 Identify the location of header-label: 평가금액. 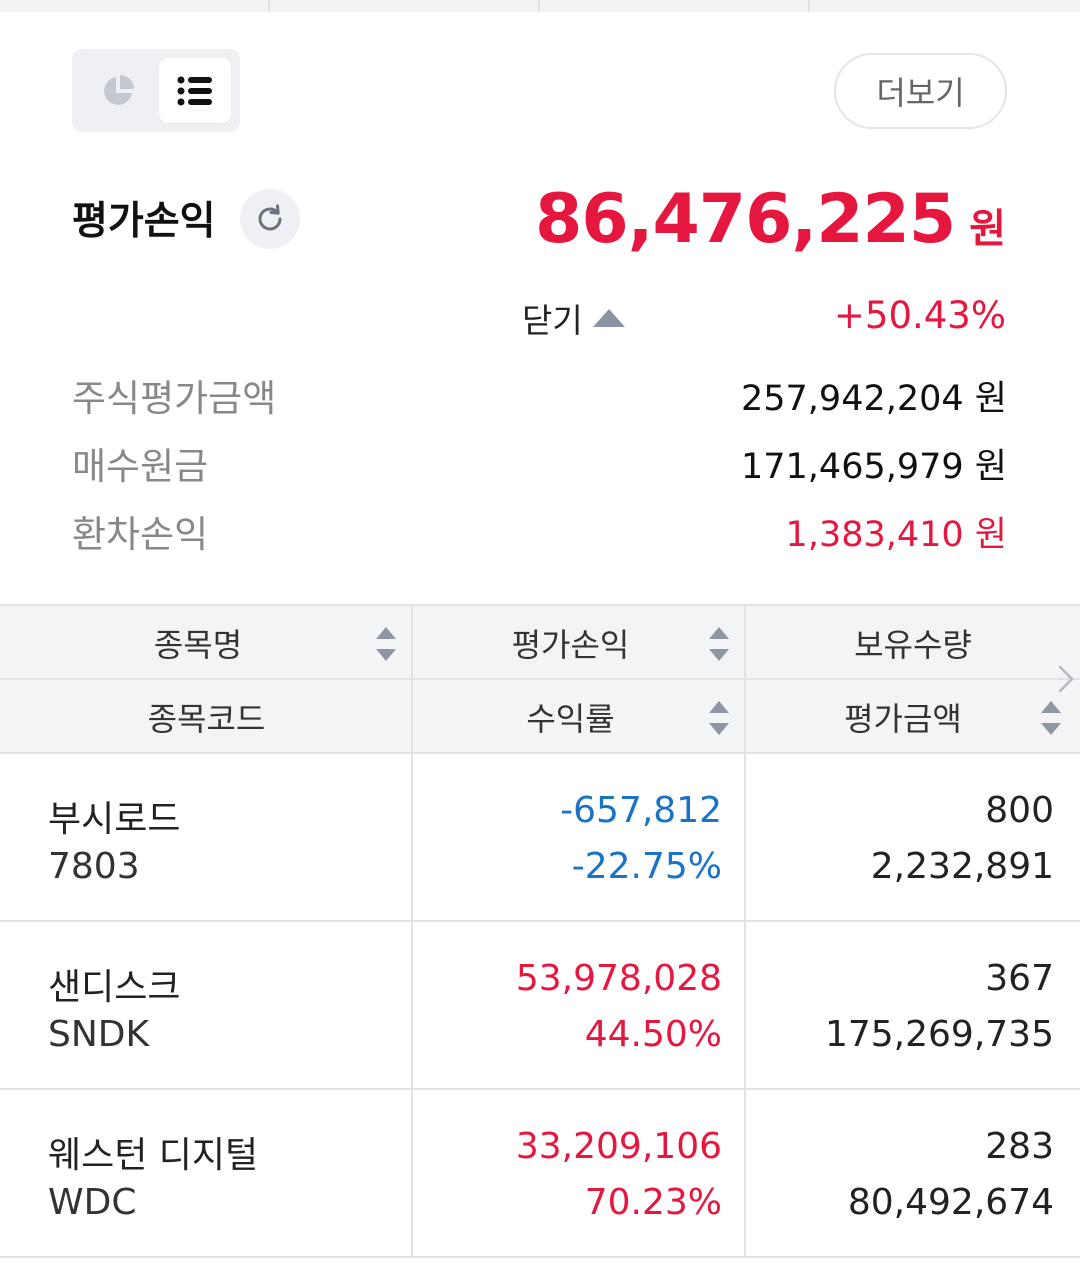
(903, 719).